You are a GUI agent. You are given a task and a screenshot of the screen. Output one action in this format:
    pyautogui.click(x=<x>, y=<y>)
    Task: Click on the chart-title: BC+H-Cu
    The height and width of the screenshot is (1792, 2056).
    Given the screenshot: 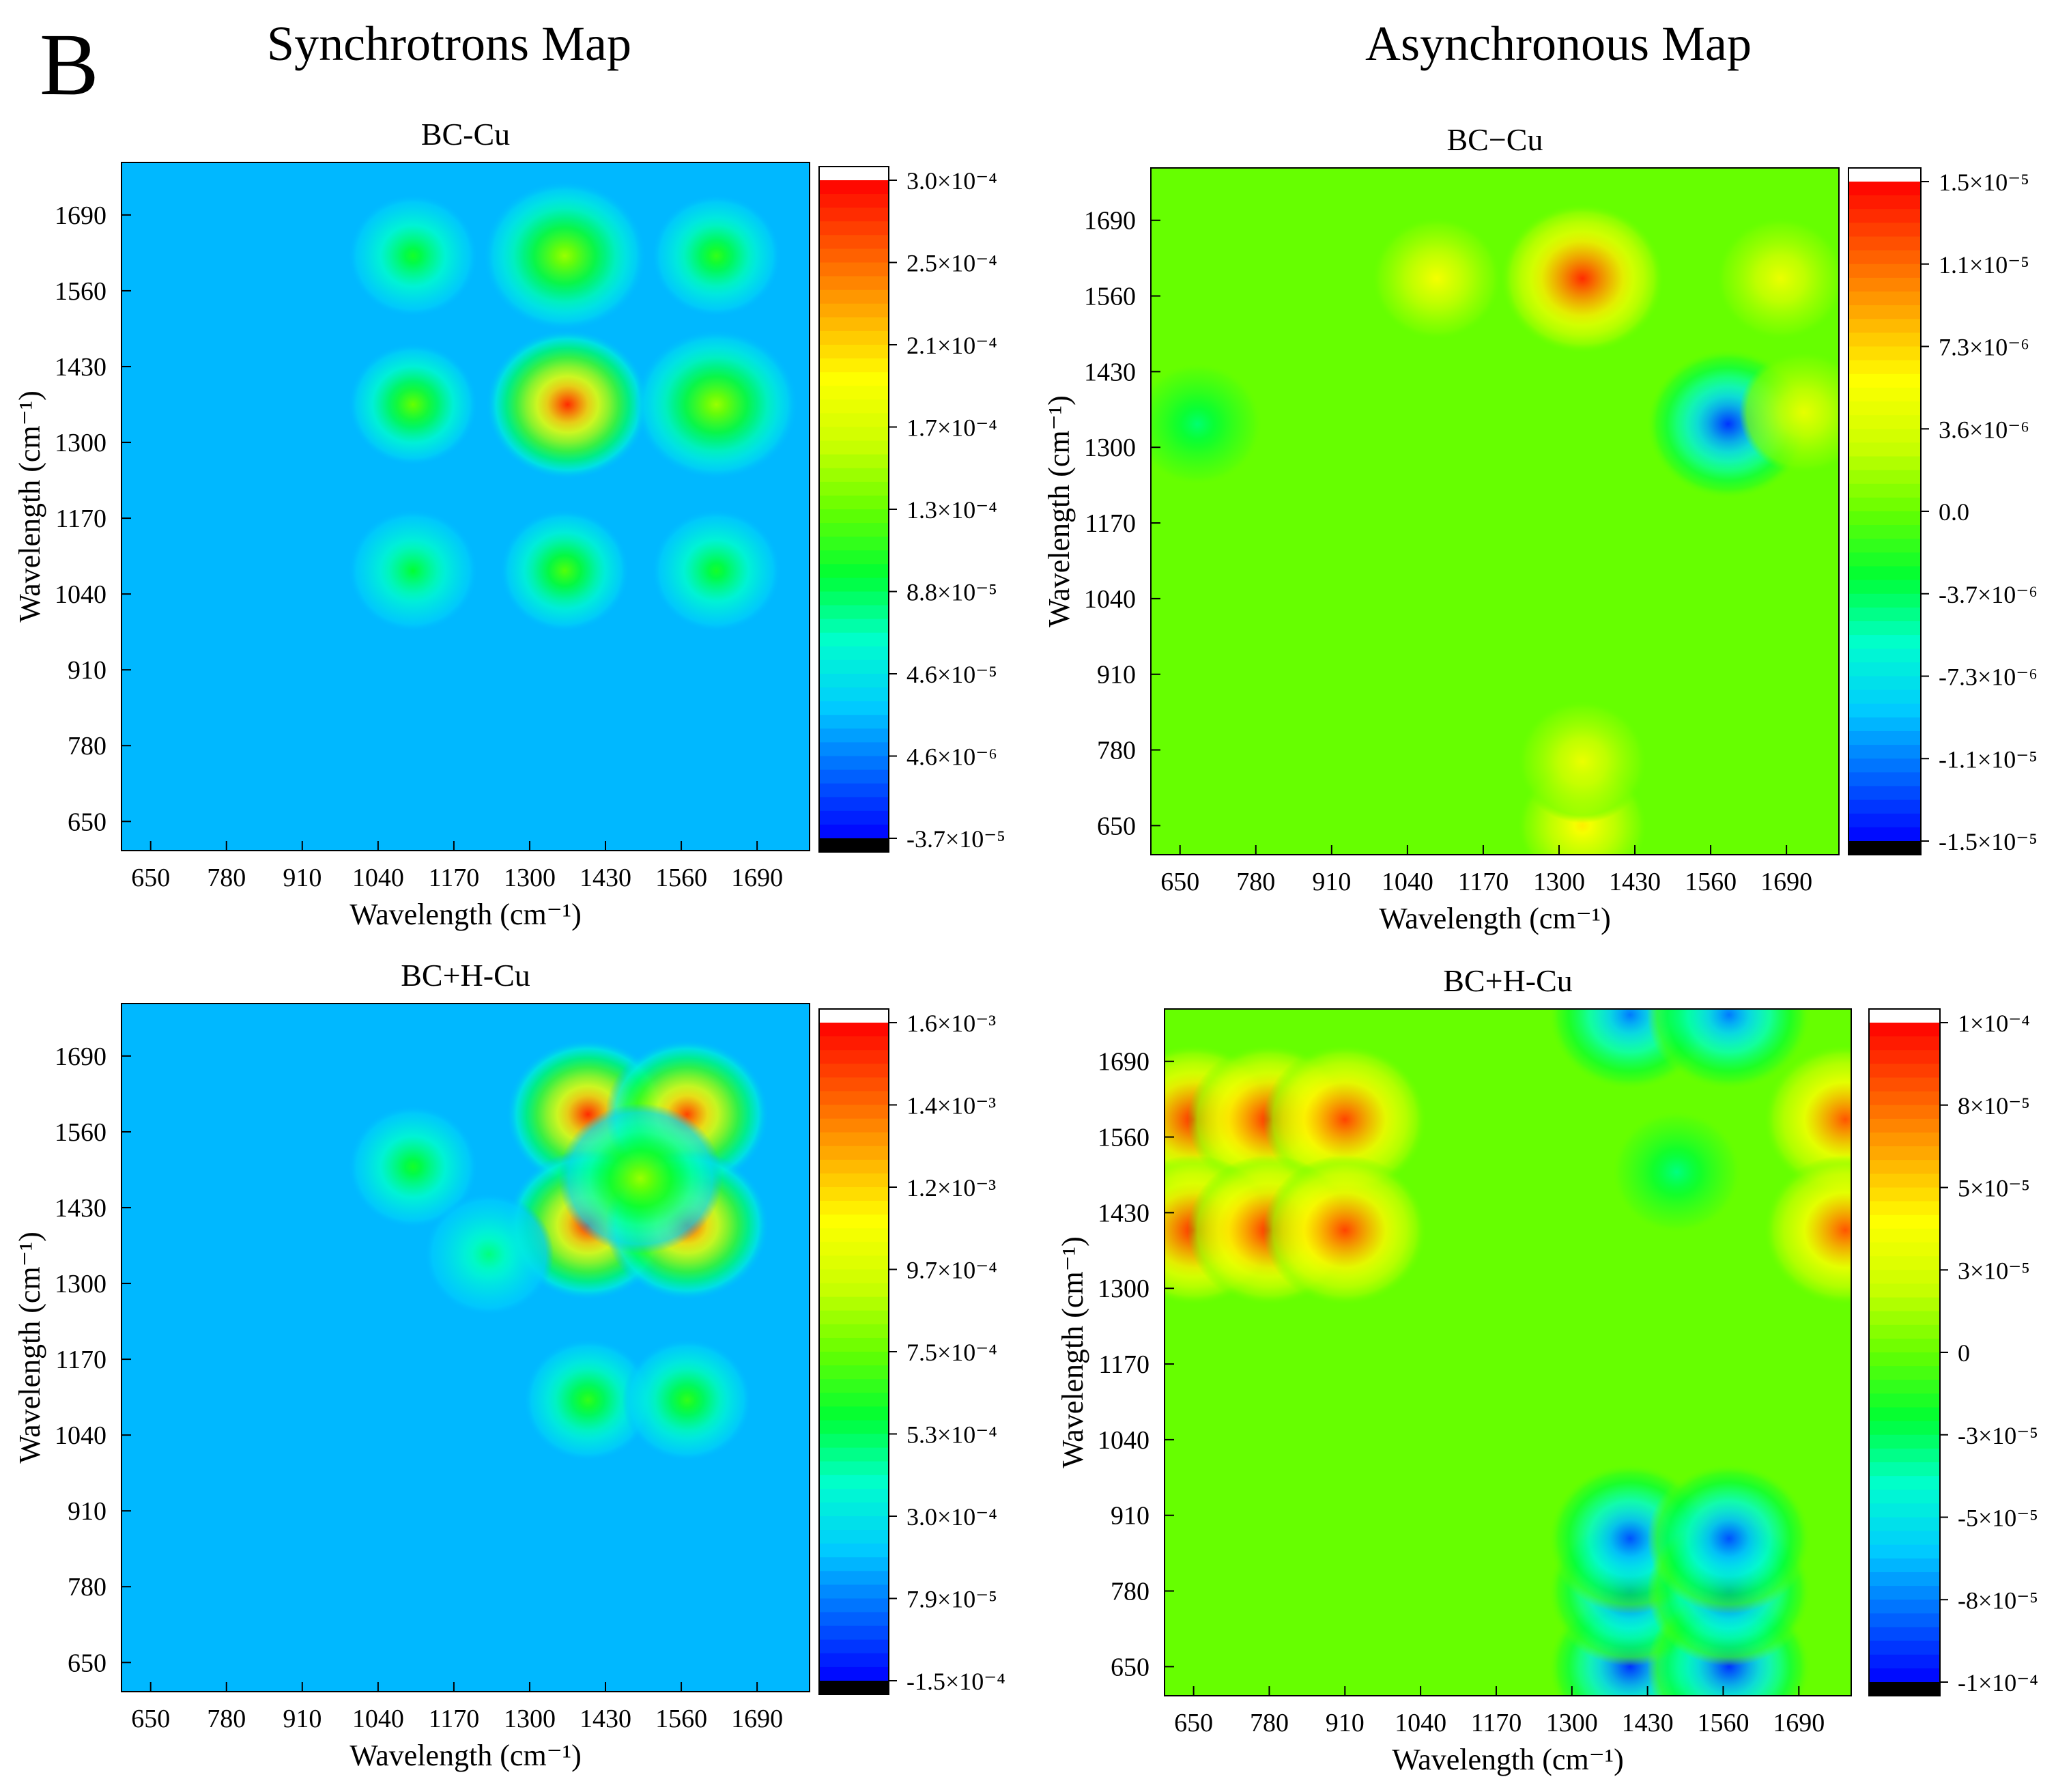 What is the action you would take?
    pyautogui.click(x=1508, y=980)
    